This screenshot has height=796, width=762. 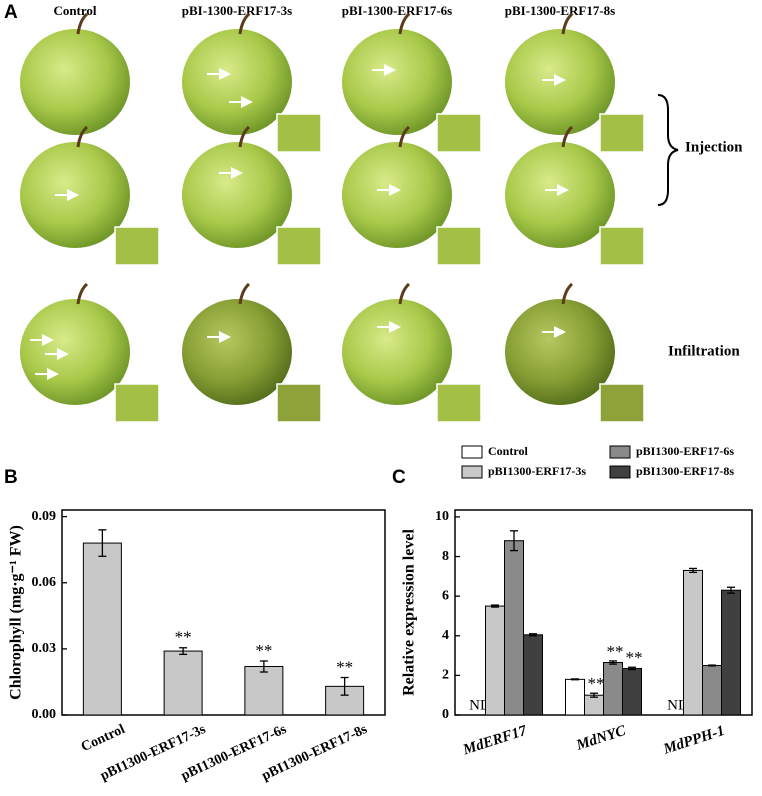 What do you see at coordinates (44, 714) in the screenshot?
I see `y-tick-label: 0.00` at bounding box center [44, 714].